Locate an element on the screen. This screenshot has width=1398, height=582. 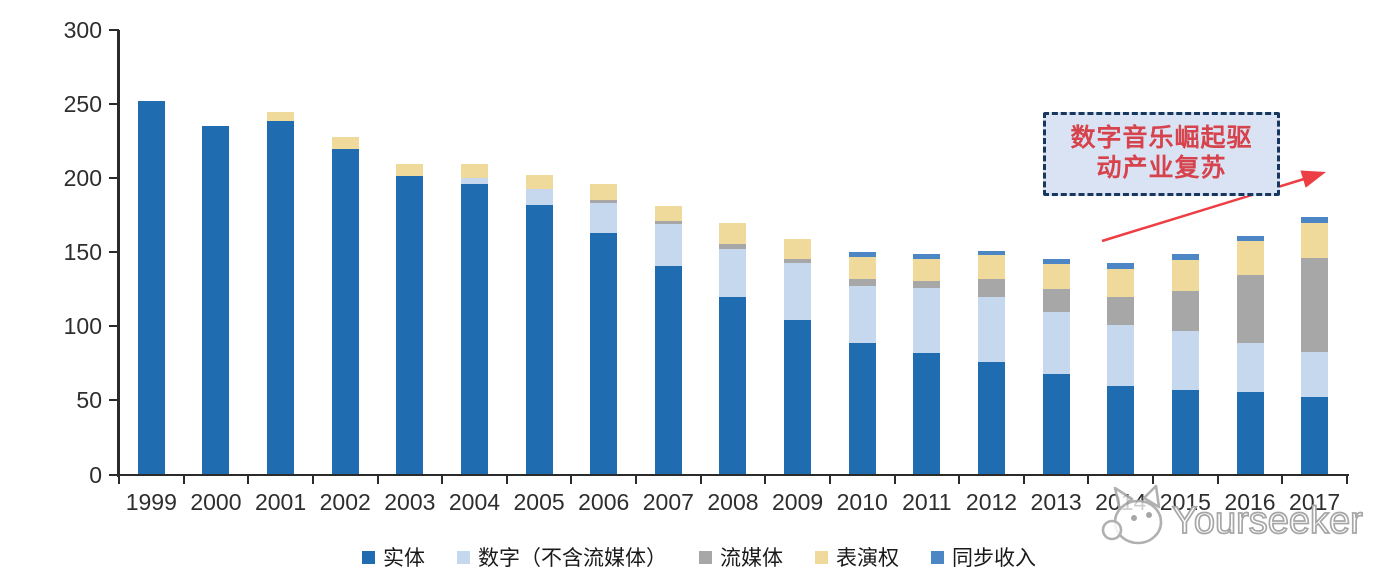
annotation-box: 数字音乐崛起驱 动产业复苏 is located at coordinates (1161, 154).